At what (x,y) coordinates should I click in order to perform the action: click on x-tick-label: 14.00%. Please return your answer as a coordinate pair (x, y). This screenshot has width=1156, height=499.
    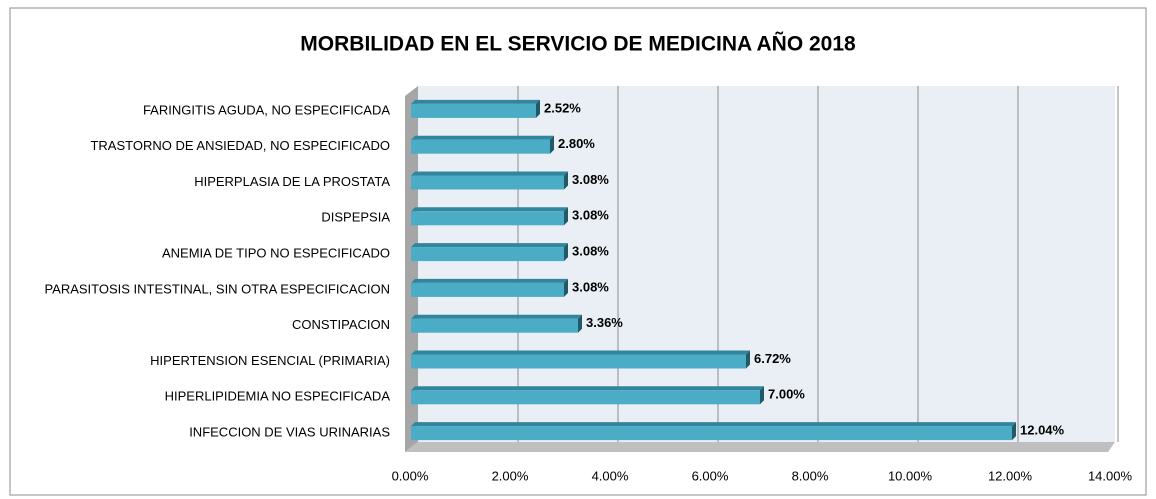
    Looking at the image, I should click on (1110, 475).